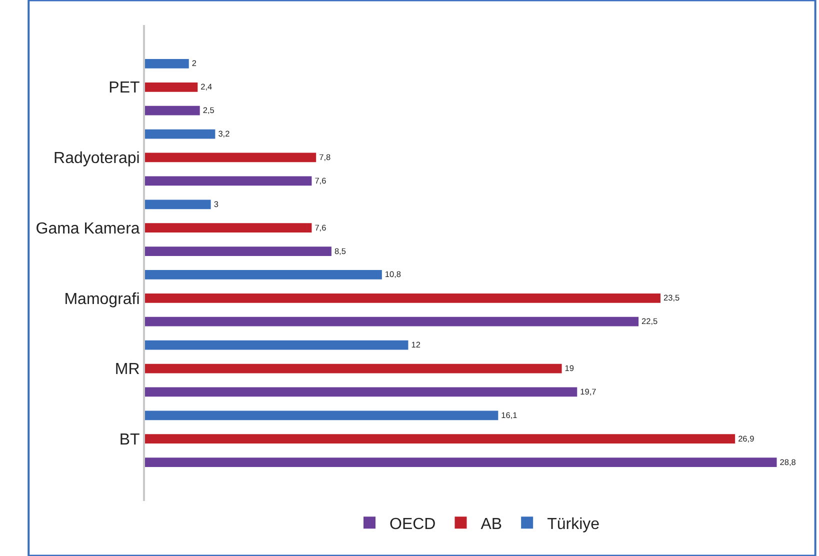 The height and width of the screenshot is (556, 819). What do you see at coordinates (127, 369) in the screenshot?
I see `y-tick-label: MR` at bounding box center [127, 369].